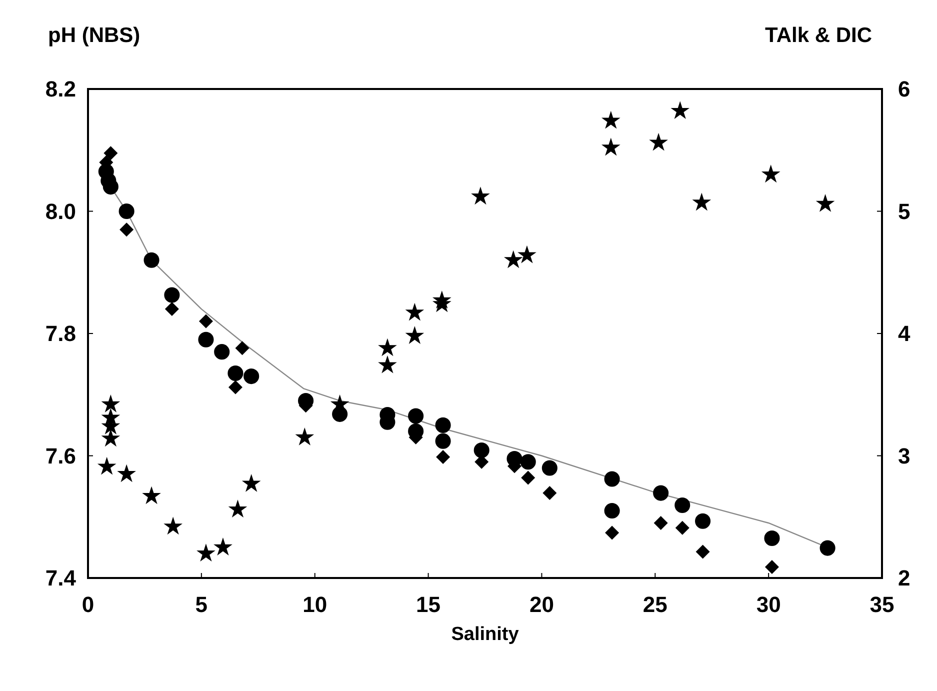 This screenshot has height=691, width=937. Describe the element at coordinates (485, 634) in the screenshot. I see `x-axis-title: Salinity` at that location.